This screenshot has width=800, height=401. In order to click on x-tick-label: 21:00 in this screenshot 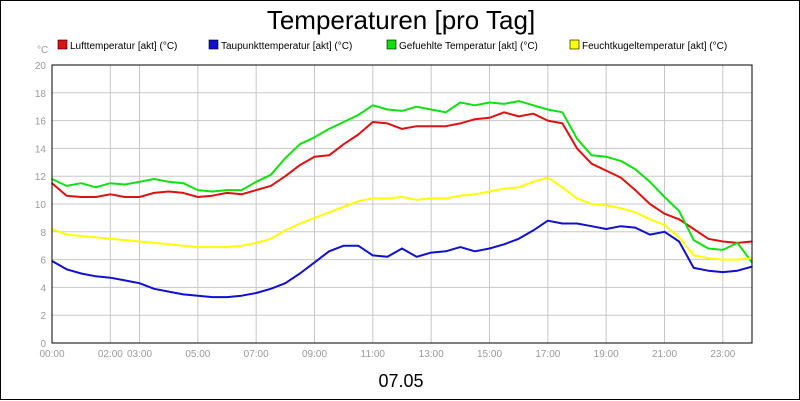, I will do `click(664, 354)`.